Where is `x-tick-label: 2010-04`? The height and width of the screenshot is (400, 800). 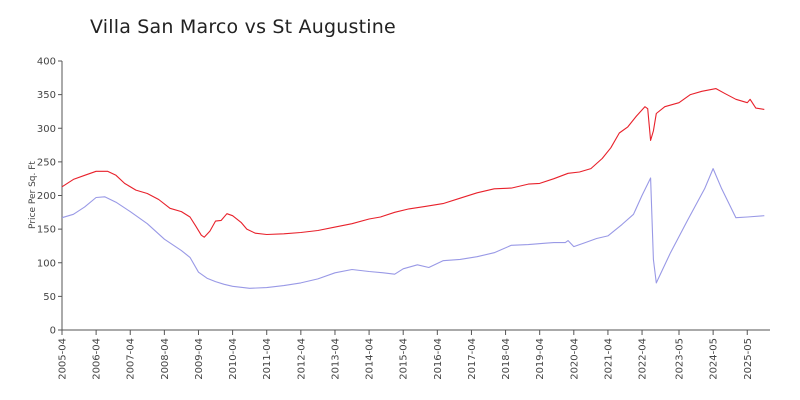
x-tick-label: 2010-04 is located at coordinates (233, 359).